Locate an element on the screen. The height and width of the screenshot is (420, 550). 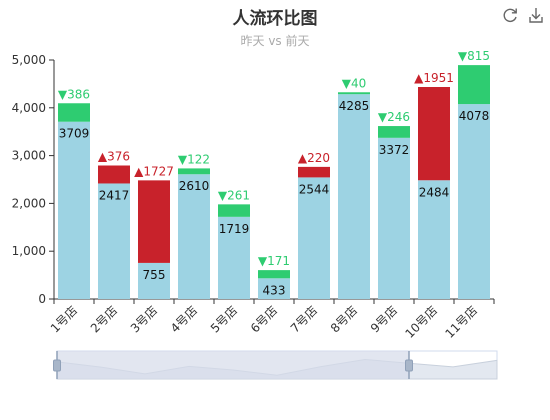
x-tick-label: 5号店 is located at coordinates (224, 319).